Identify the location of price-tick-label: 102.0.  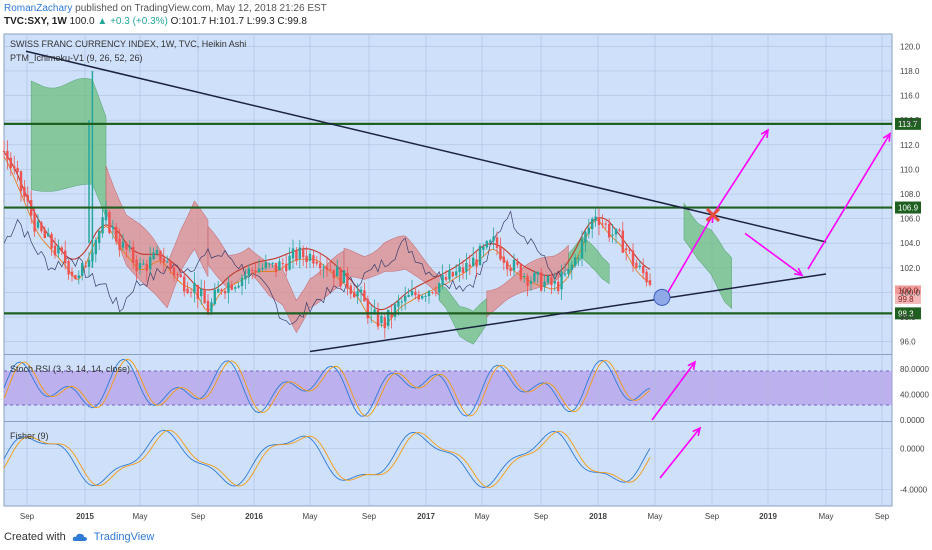
(910, 268).